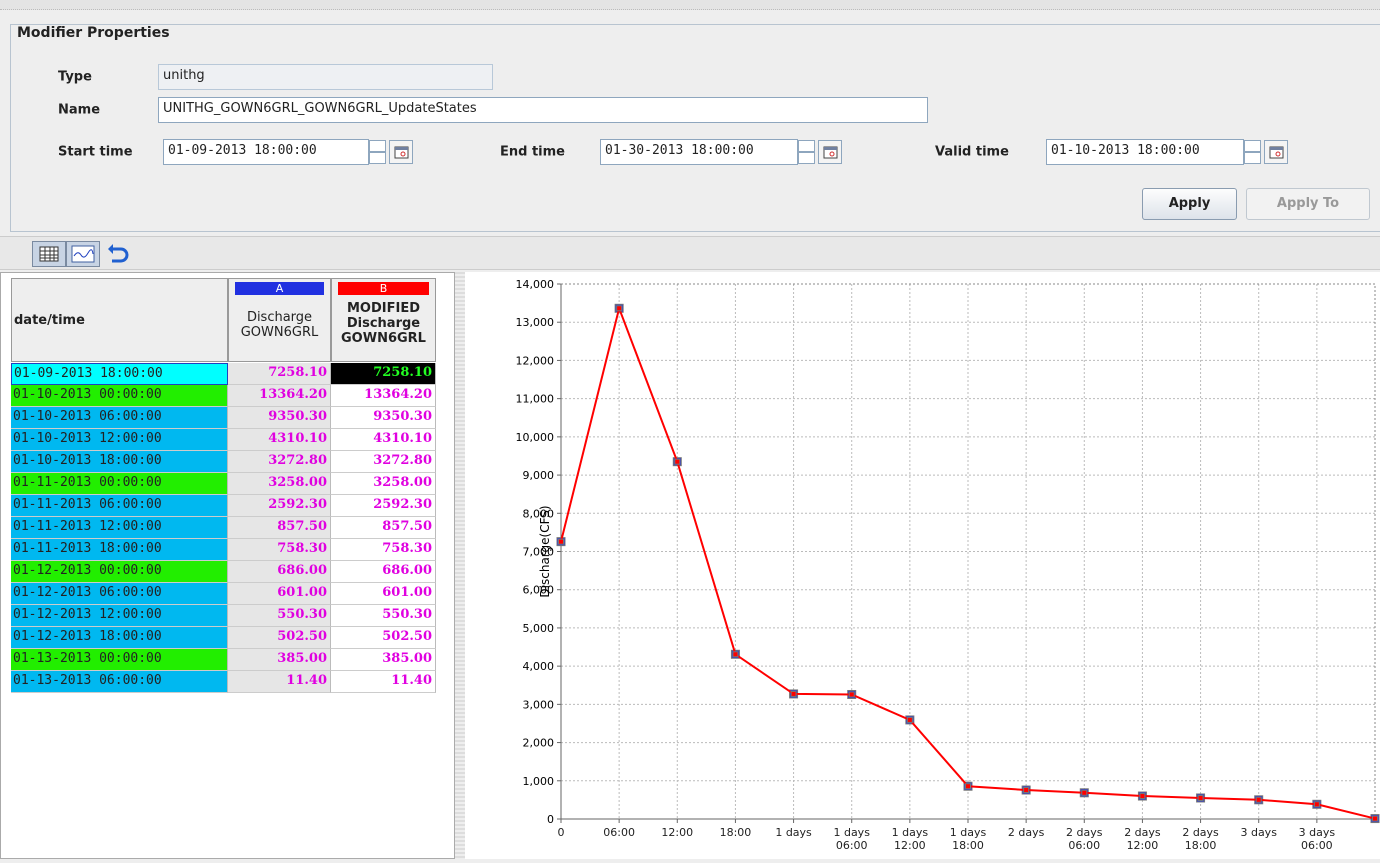 Image resolution: width=1380 pixels, height=863 pixels. I want to click on date-cell: 01-11-2013 18:00:00, so click(119, 550).